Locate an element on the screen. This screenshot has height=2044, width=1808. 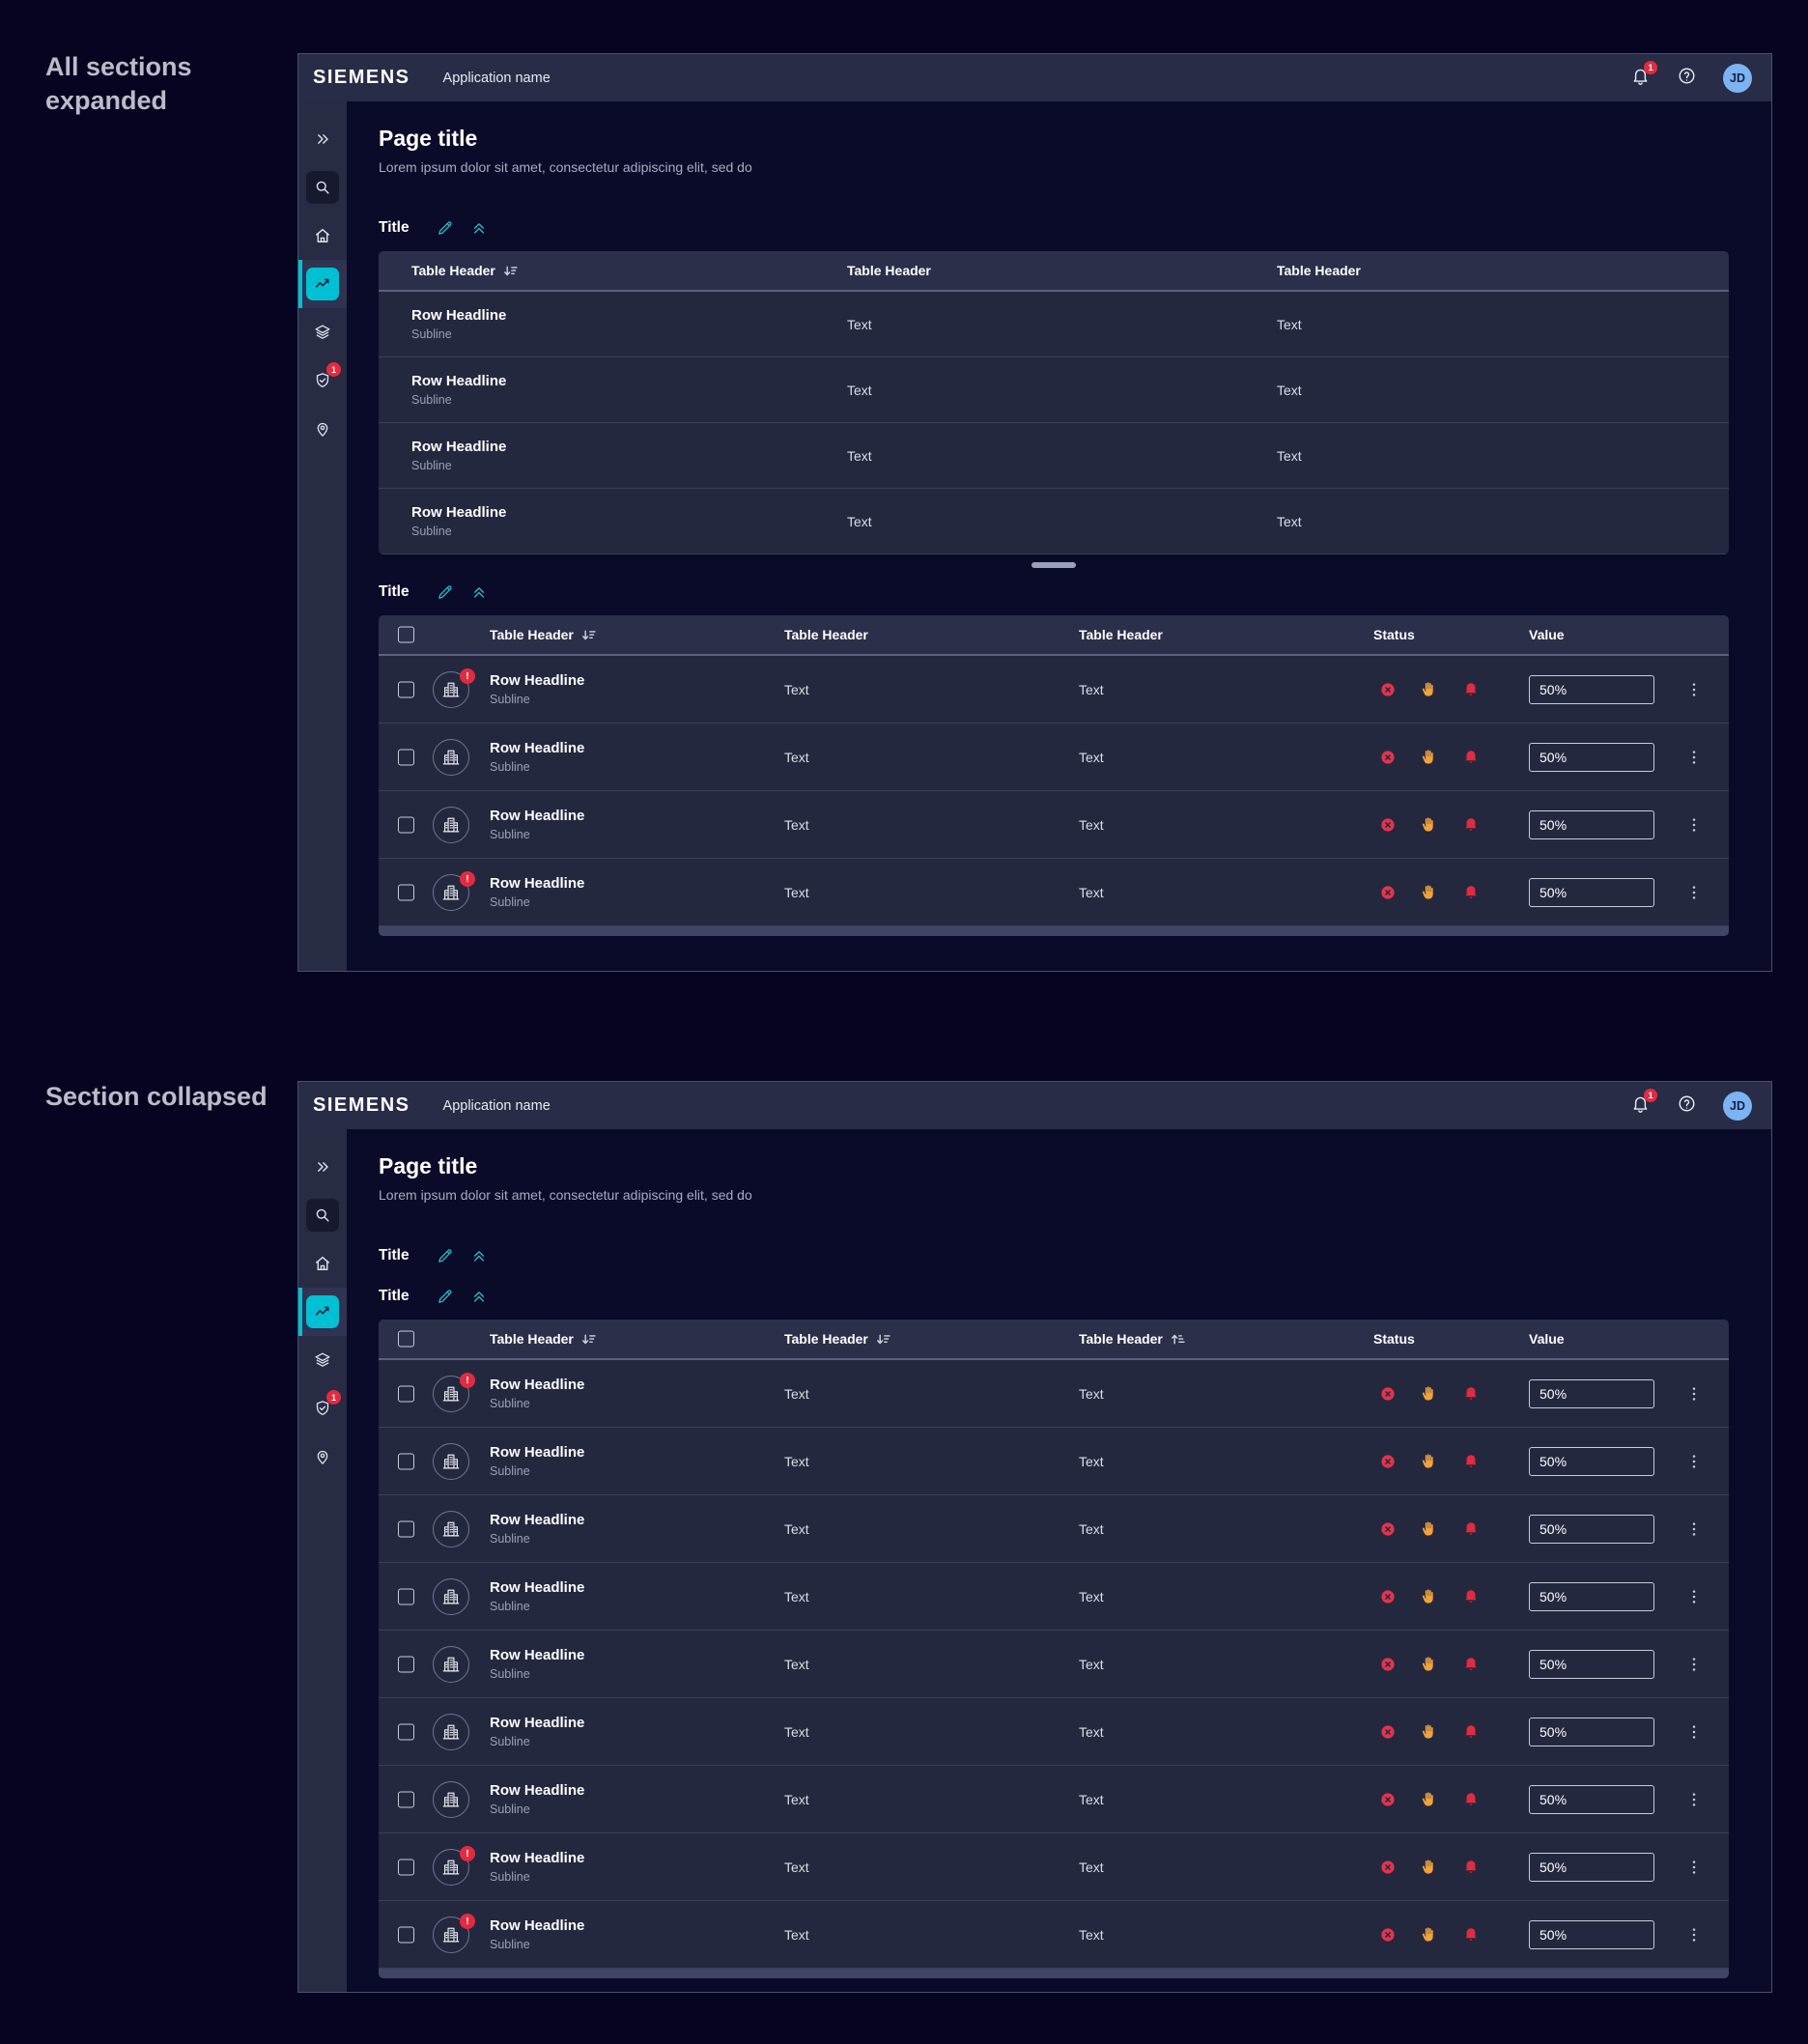
row-cell: Text is located at coordinates (796, 1935).